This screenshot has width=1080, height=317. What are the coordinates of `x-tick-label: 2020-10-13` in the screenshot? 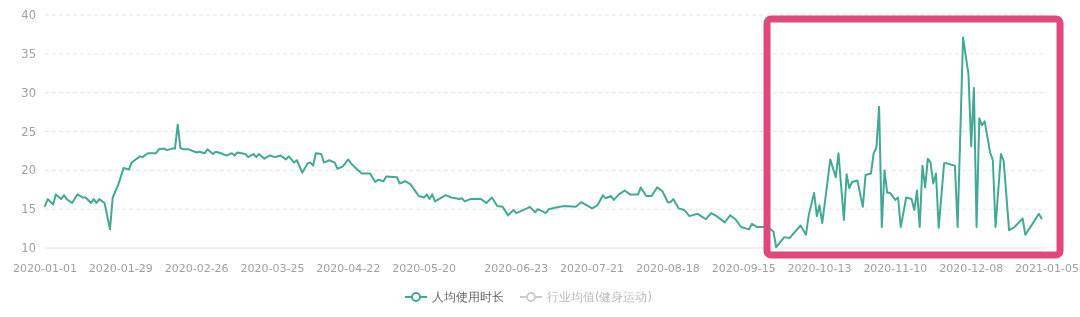 It's located at (819, 268).